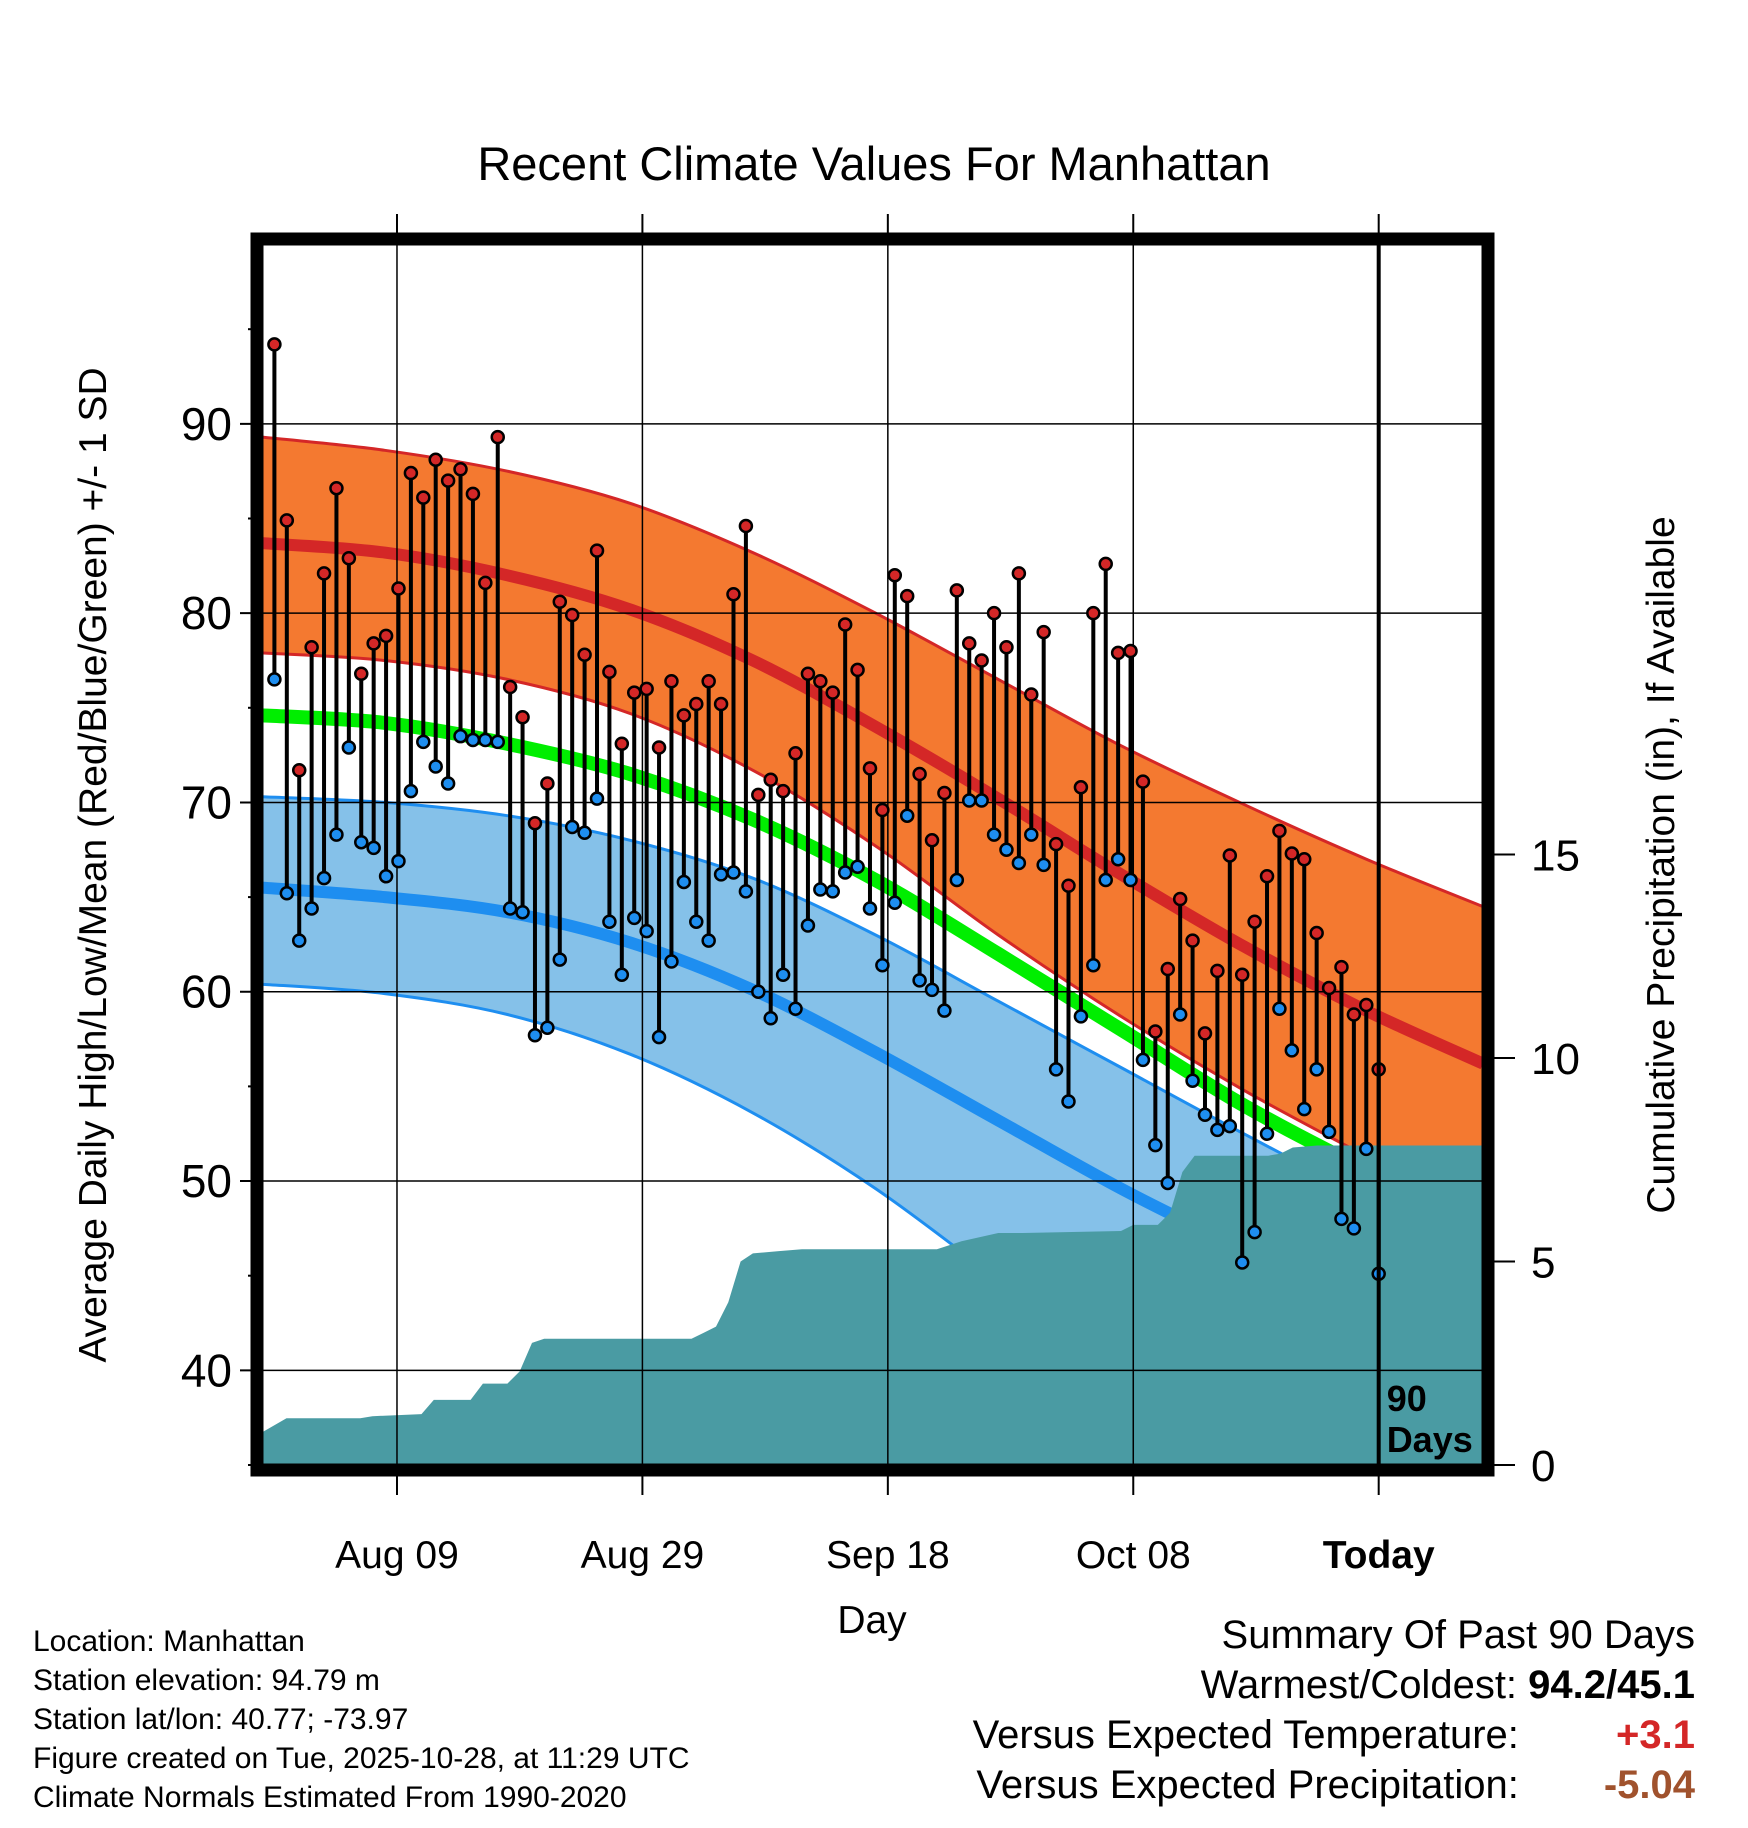 The image size is (1748, 1828). What do you see at coordinates (169, 1641) in the screenshot?
I see `location-text: Location: Manhattan` at bounding box center [169, 1641].